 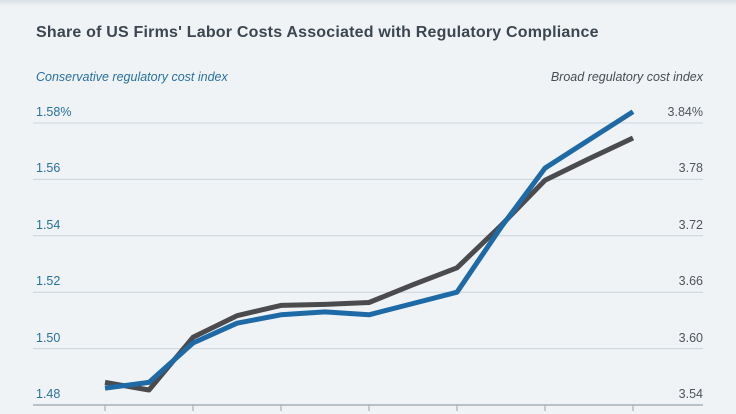 I want to click on y-tick-label-right: 3.60, so click(x=690, y=337).